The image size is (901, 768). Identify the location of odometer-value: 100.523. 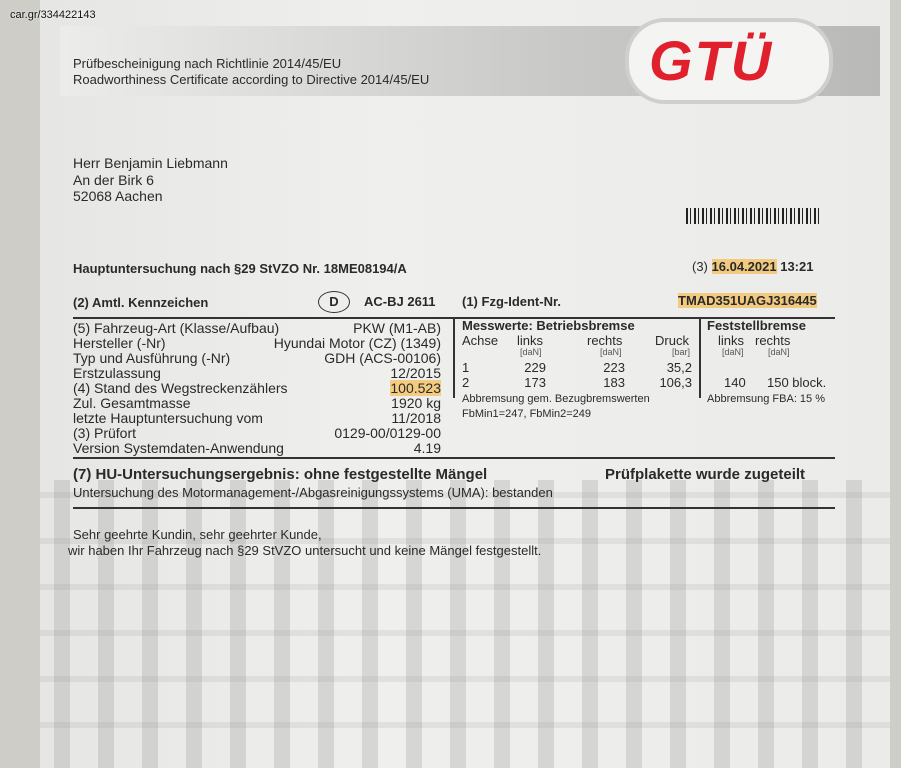
(415, 388).